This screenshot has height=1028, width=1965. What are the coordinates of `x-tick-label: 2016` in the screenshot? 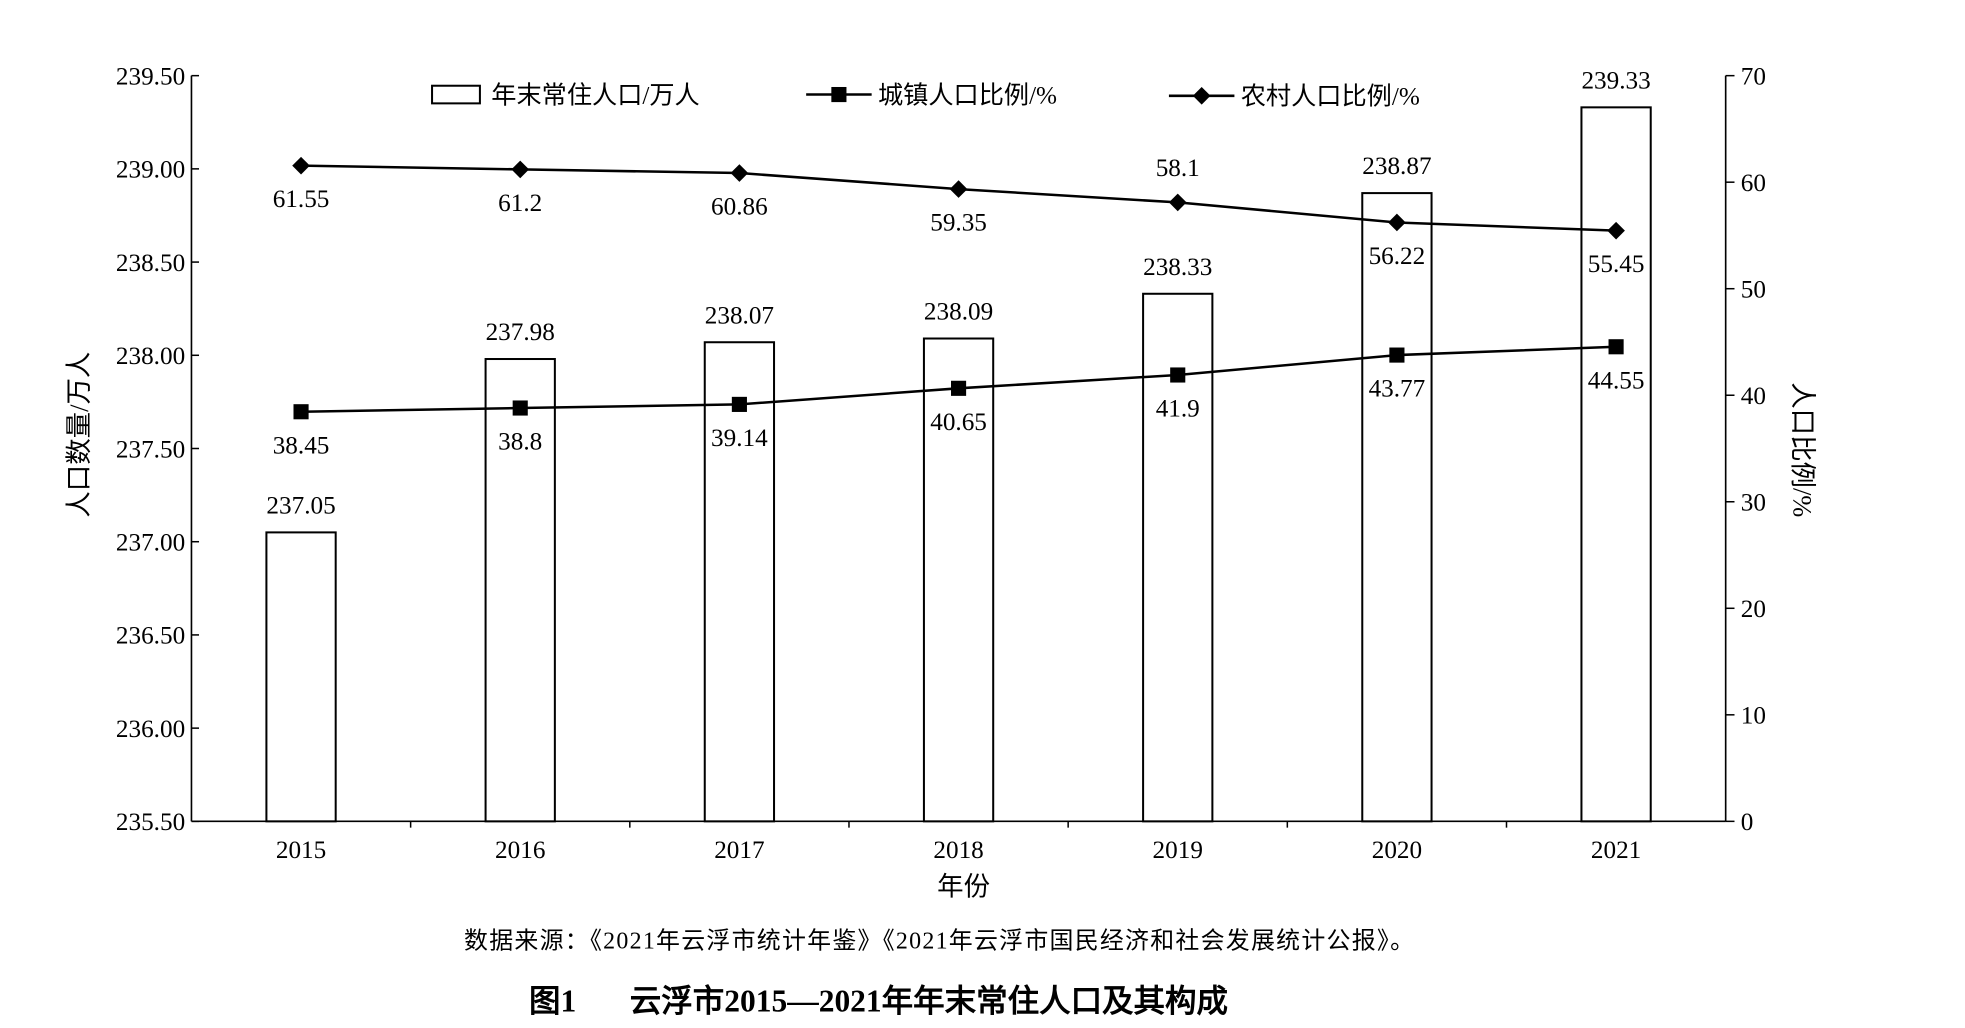 It's located at (520, 850).